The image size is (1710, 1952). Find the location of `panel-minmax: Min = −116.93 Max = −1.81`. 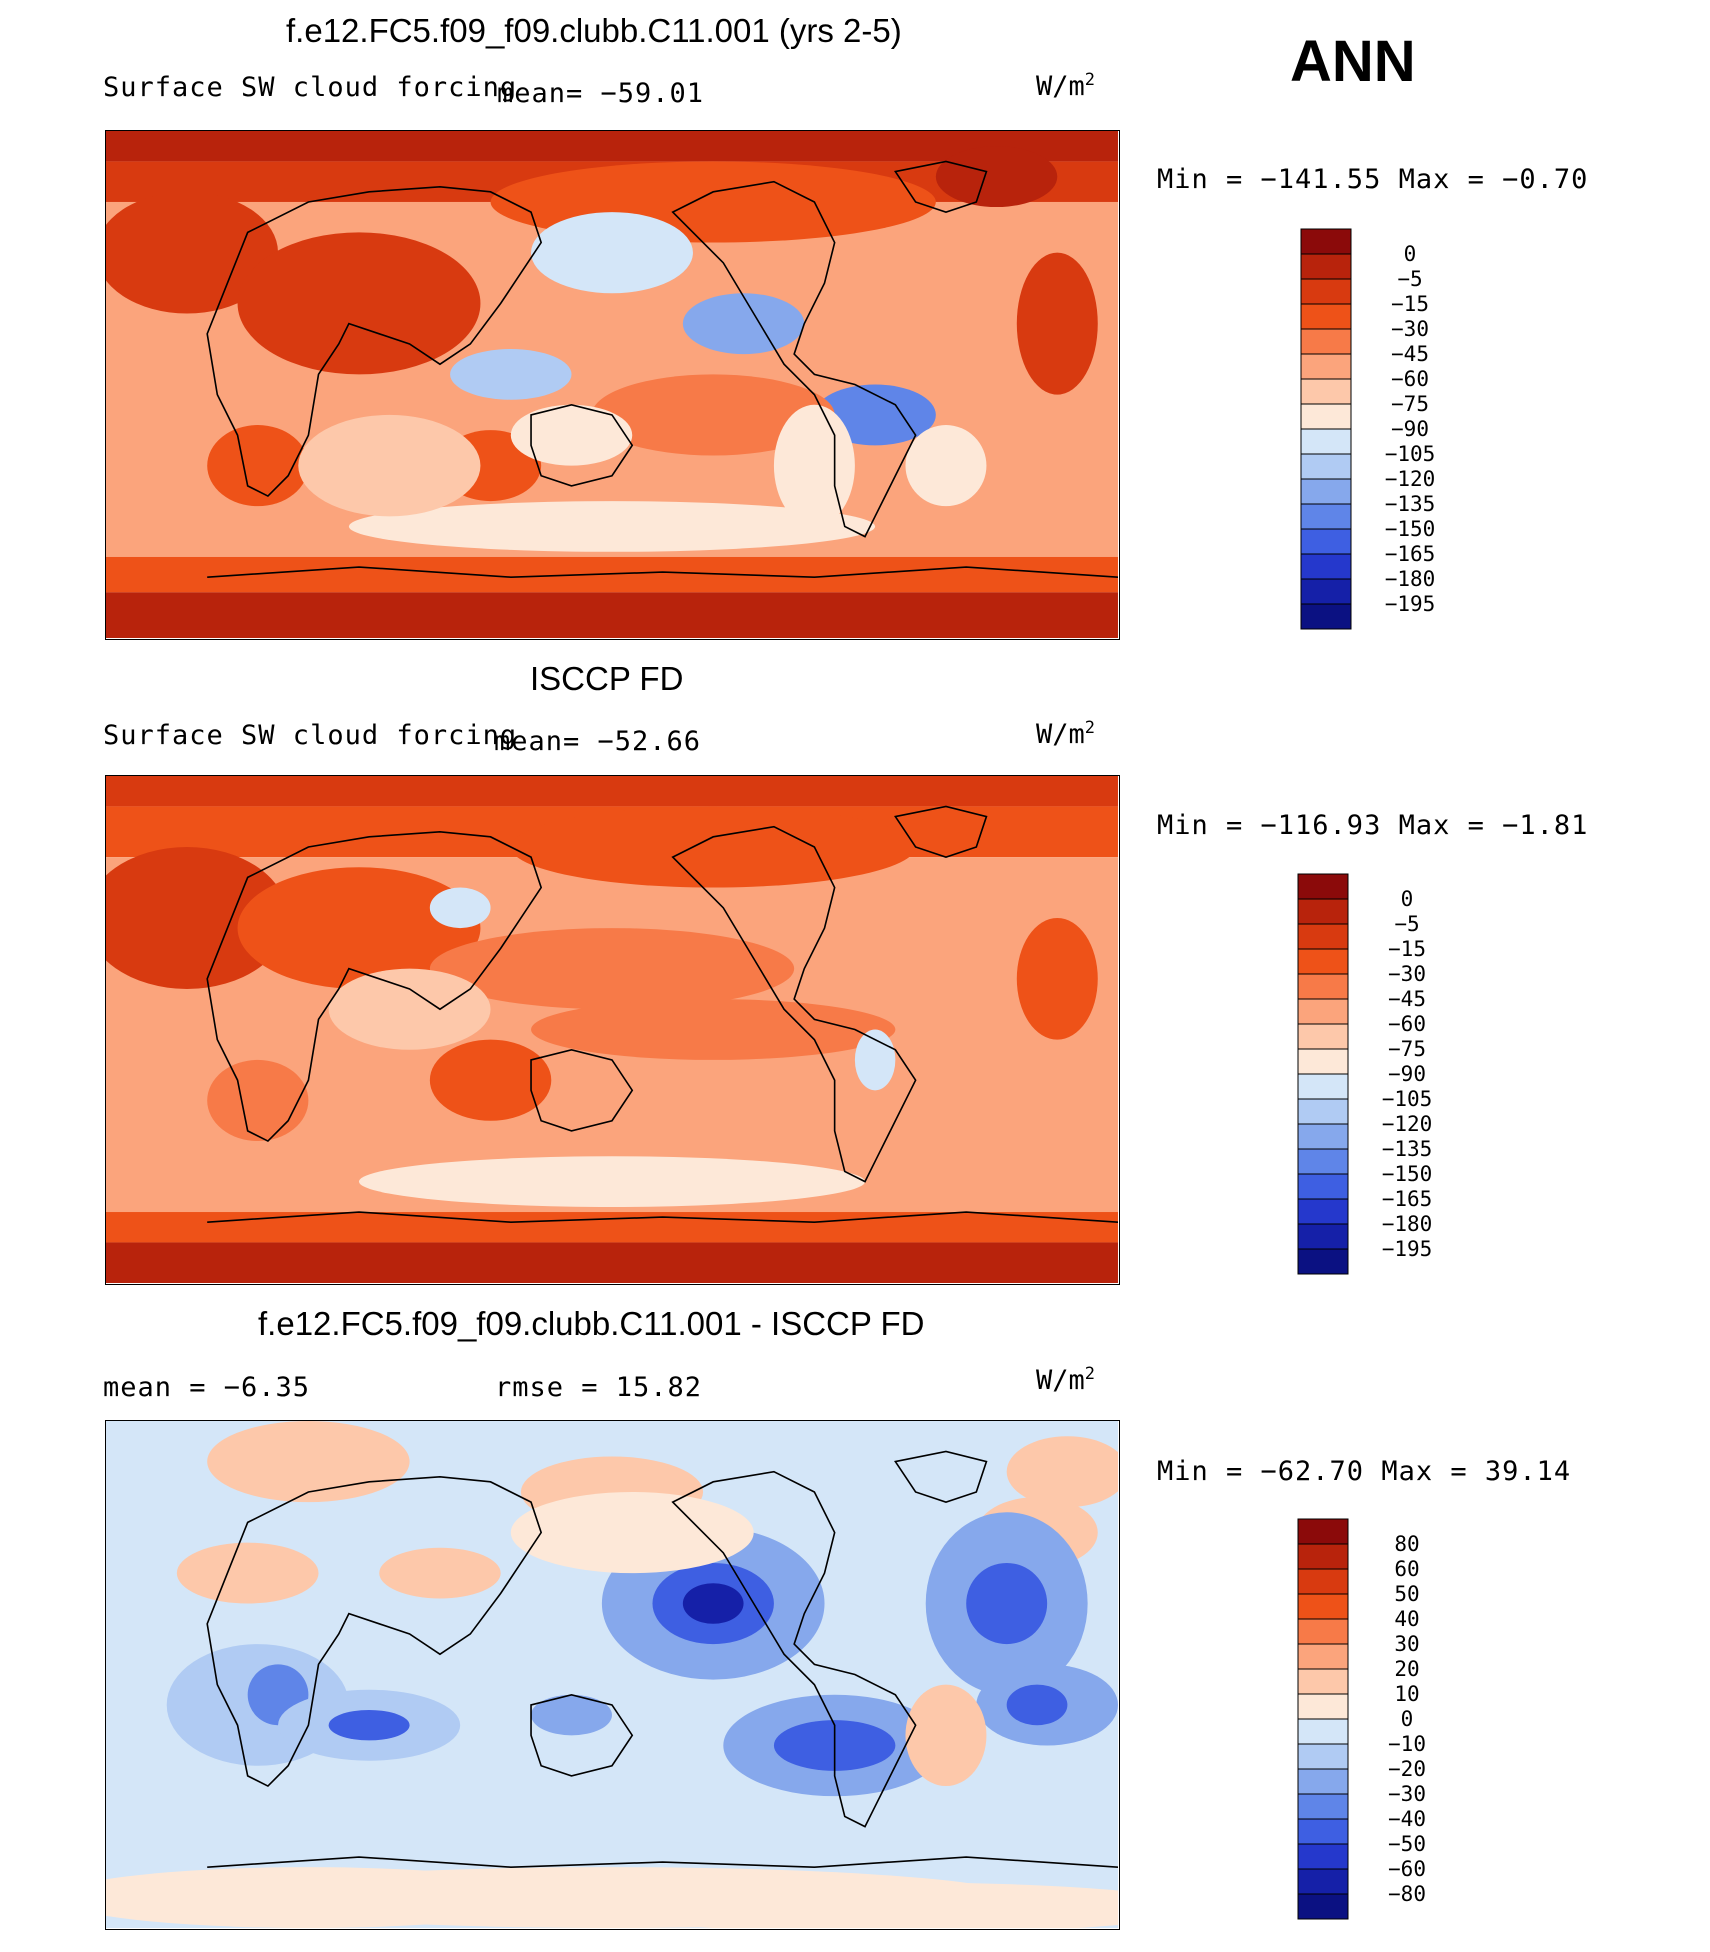

panel-minmax: Min = −116.93 Max = −1.81 is located at coordinates (1373, 825).